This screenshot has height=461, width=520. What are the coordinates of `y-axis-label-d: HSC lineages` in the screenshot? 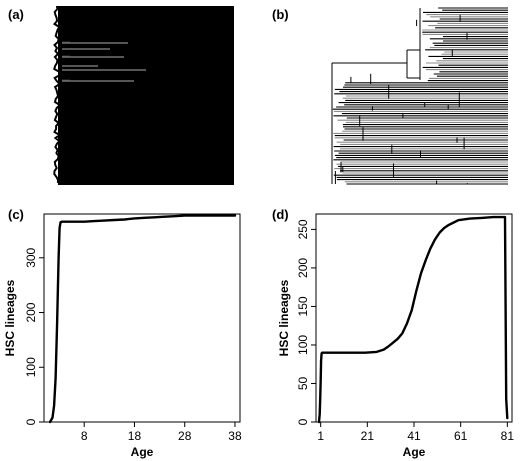 It's located at (284, 317).